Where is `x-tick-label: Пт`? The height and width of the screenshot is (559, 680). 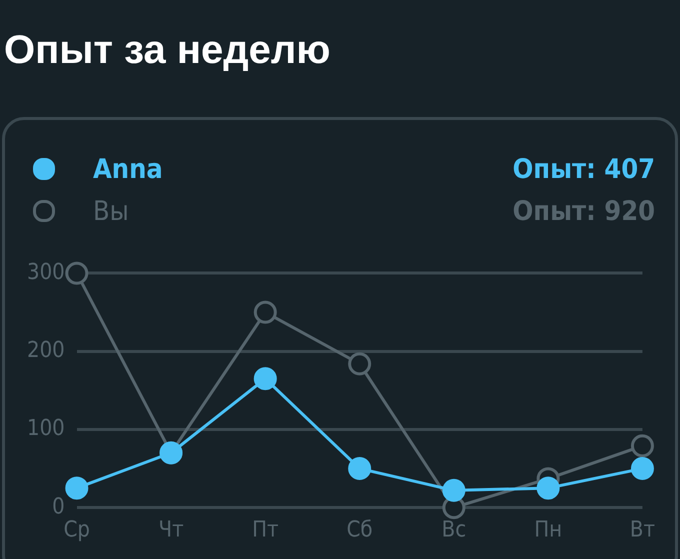 x-tick-label: Пт is located at coordinates (265, 530).